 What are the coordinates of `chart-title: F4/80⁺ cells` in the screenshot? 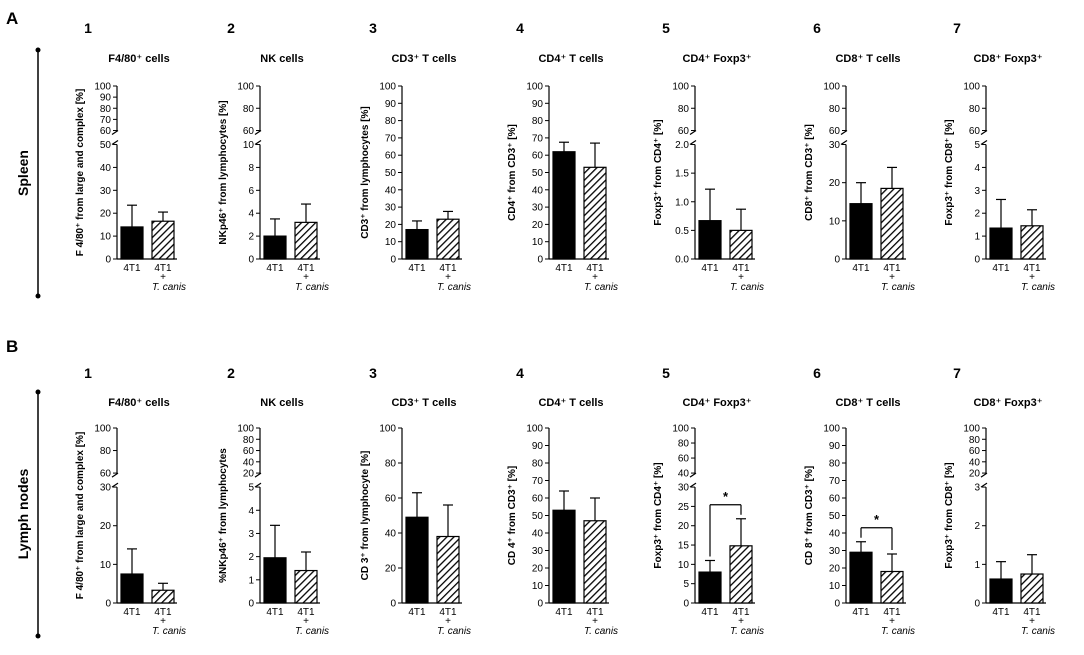 It's located at (138, 59).